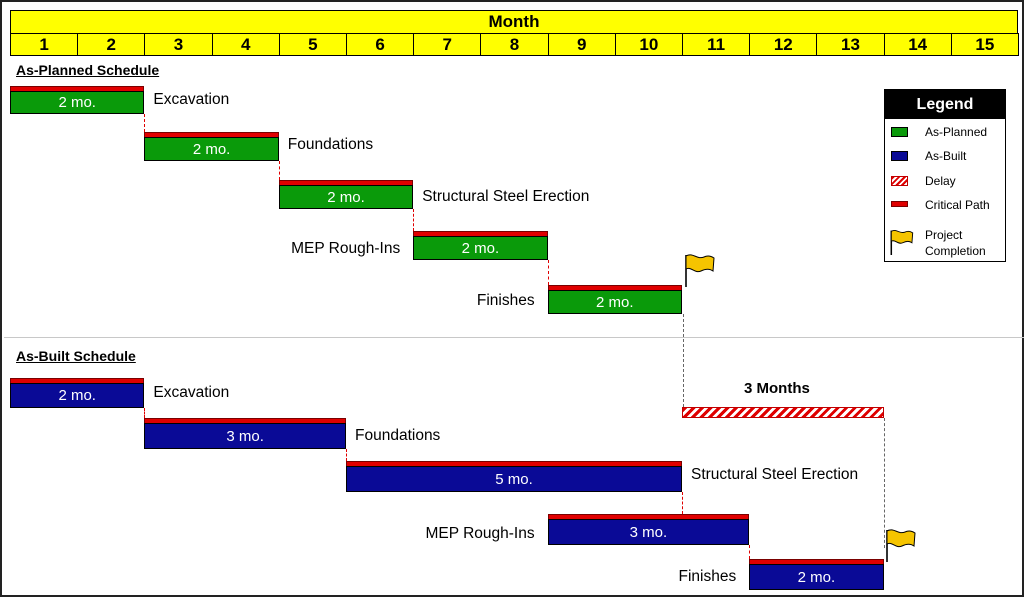 Image resolution: width=1024 pixels, height=597 pixels. Describe the element at coordinates (648, 532) in the screenshot. I see `as-built-bar-4: 3 mo.` at that location.